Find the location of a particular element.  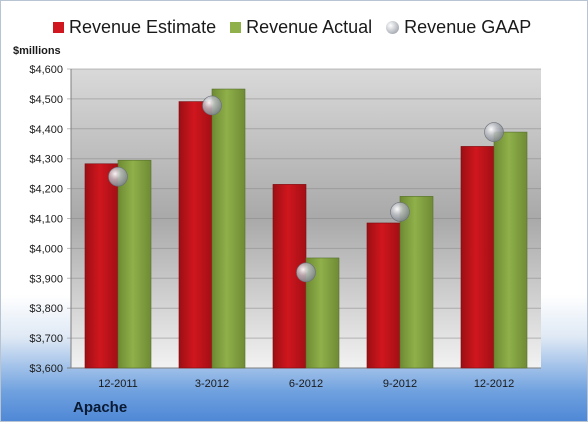

legend-label-actual: Revenue Actual is located at coordinates (309, 27).